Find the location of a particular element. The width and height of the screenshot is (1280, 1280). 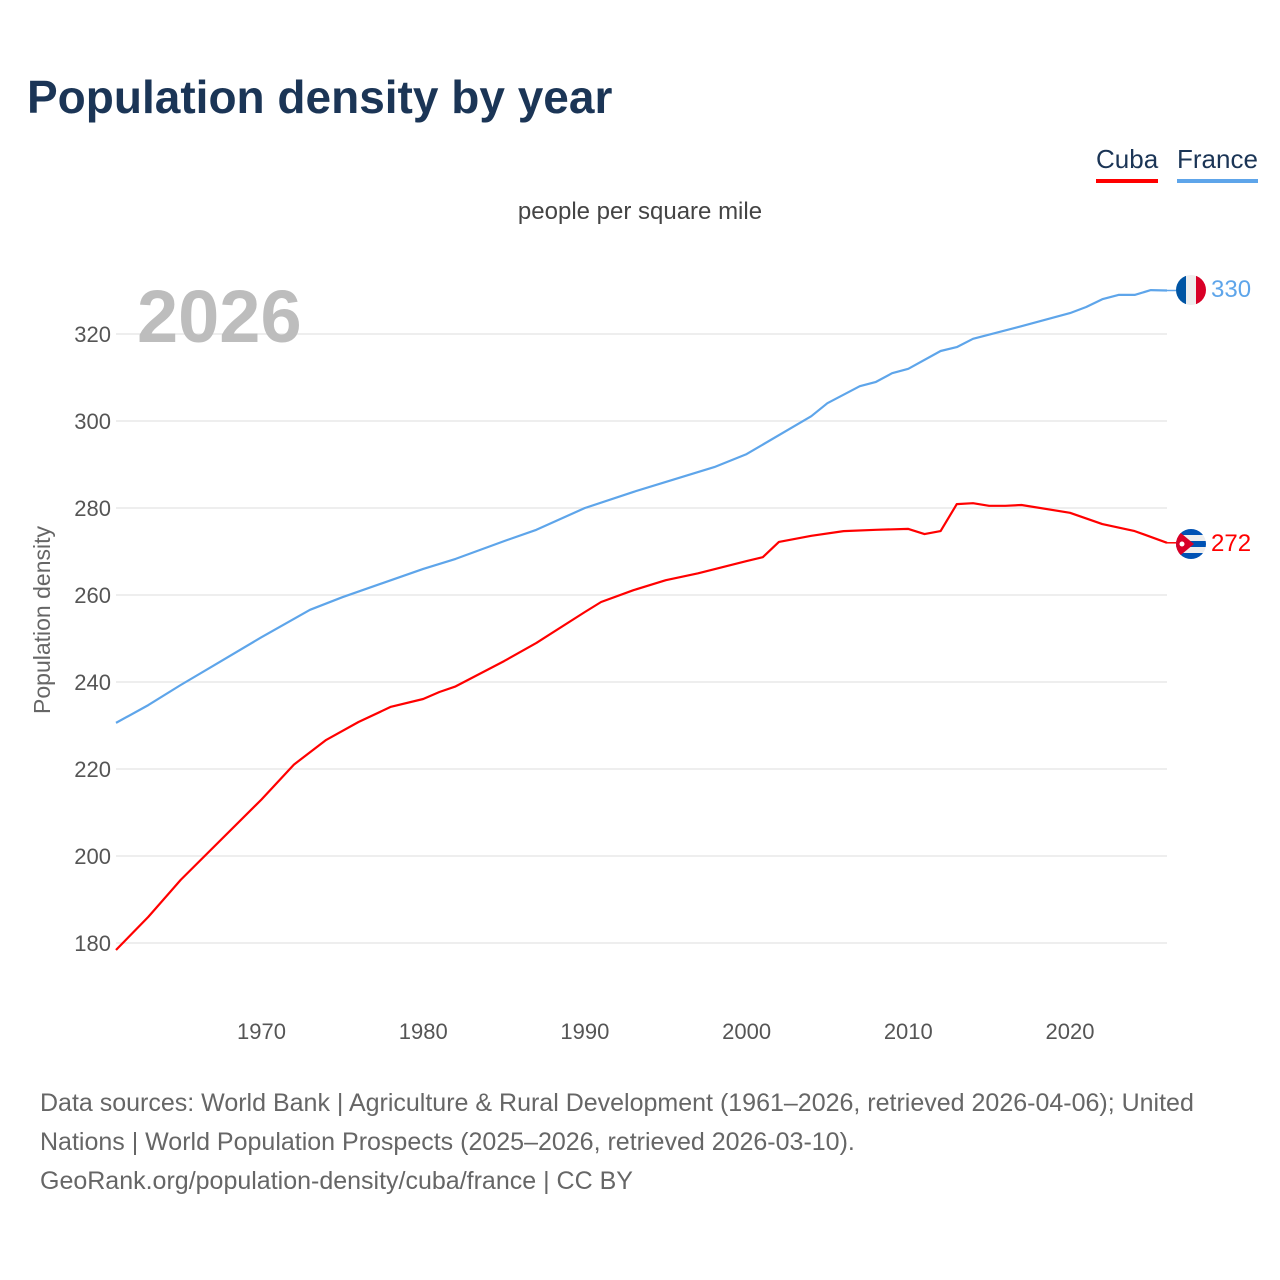

cuba-flag-icon is located at coordinates (1191, 544).